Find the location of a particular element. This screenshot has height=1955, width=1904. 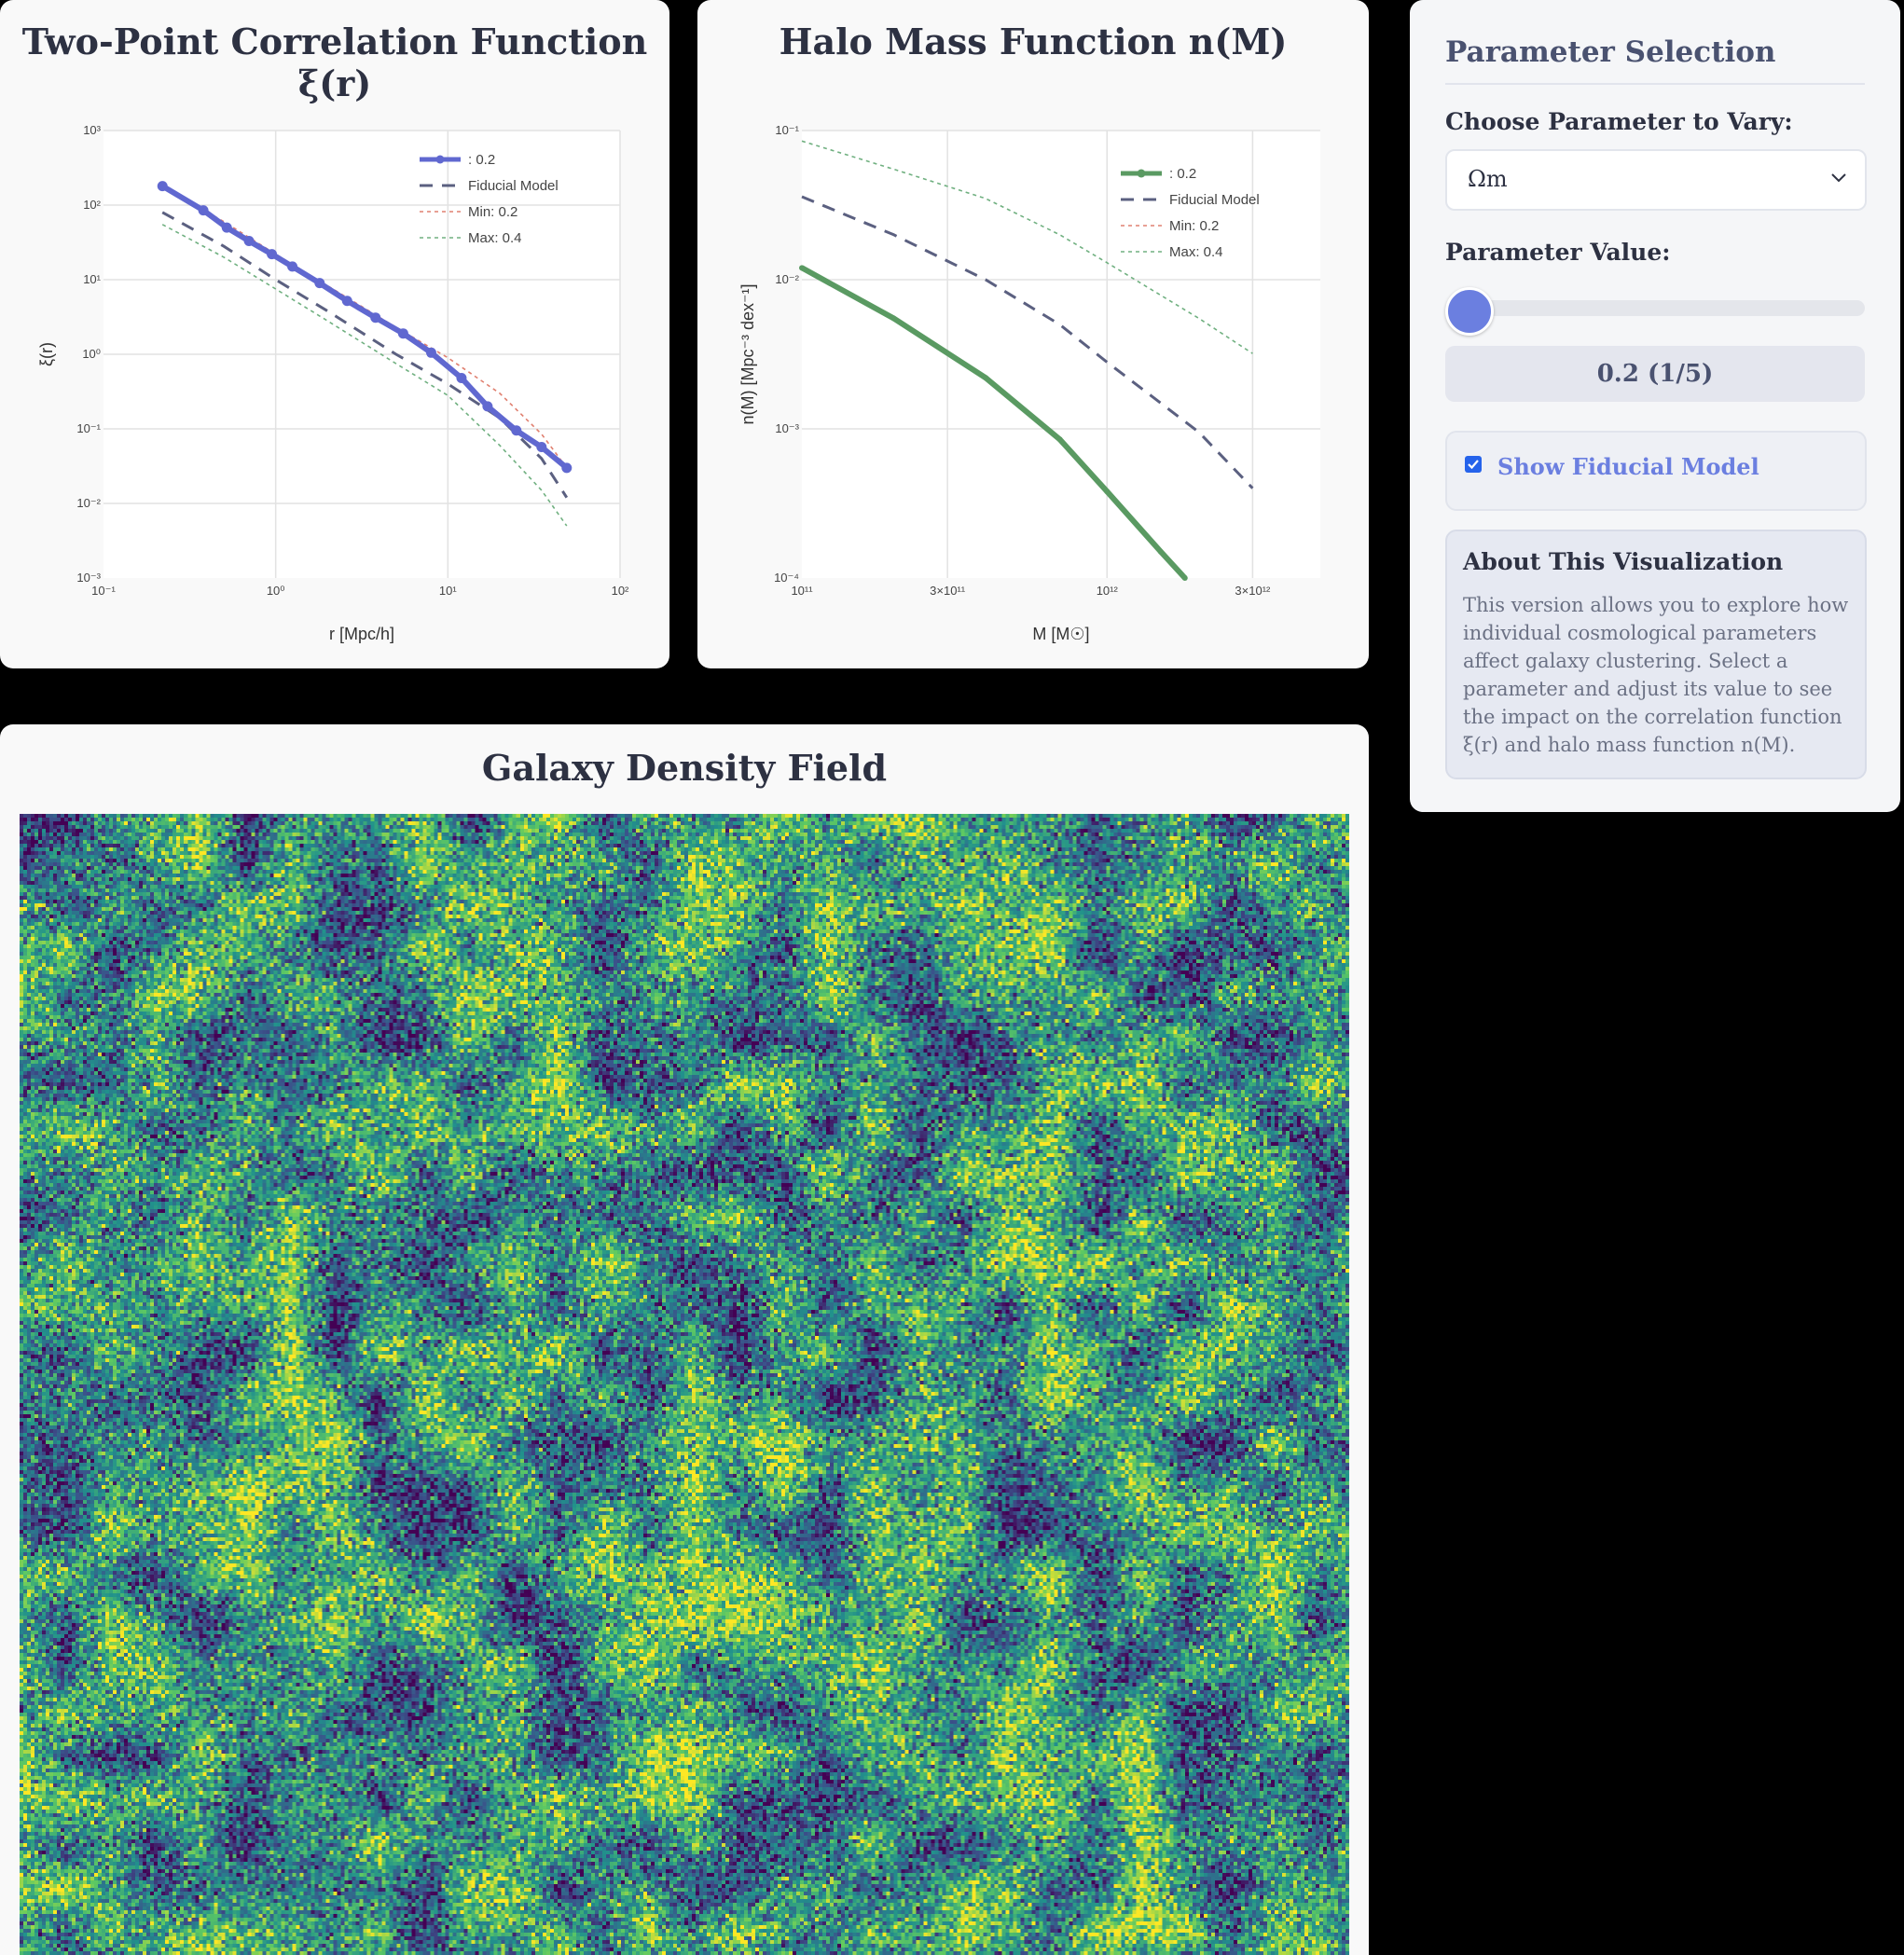

y-tick-label: 10¹ is located at coordinates (92, 279).